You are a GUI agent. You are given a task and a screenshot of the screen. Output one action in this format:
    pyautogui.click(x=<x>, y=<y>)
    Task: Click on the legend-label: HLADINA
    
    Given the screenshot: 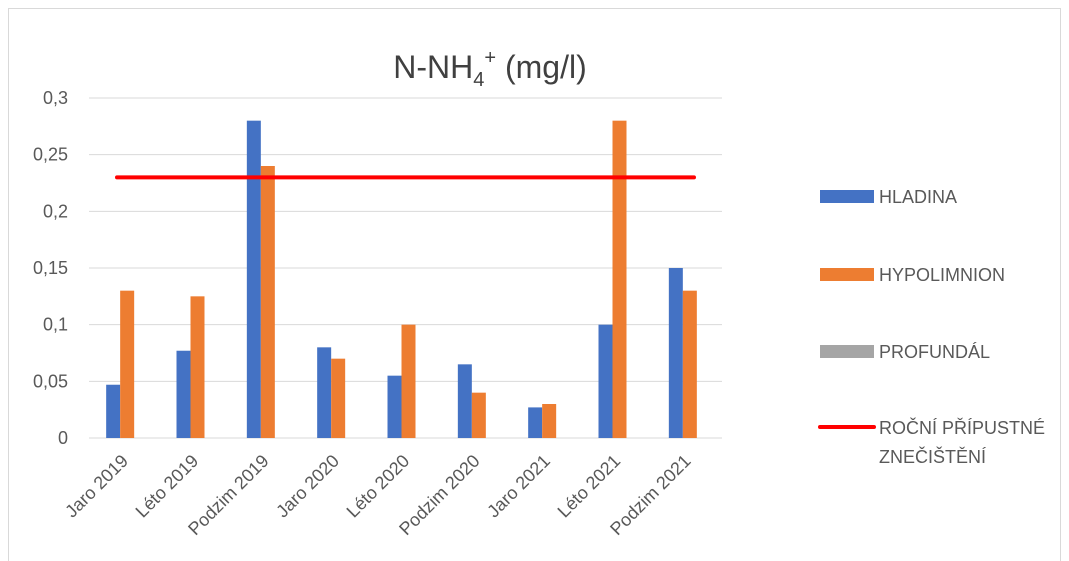 What is the action you would take?
    pyautogui.click(x=918, y=197)
    